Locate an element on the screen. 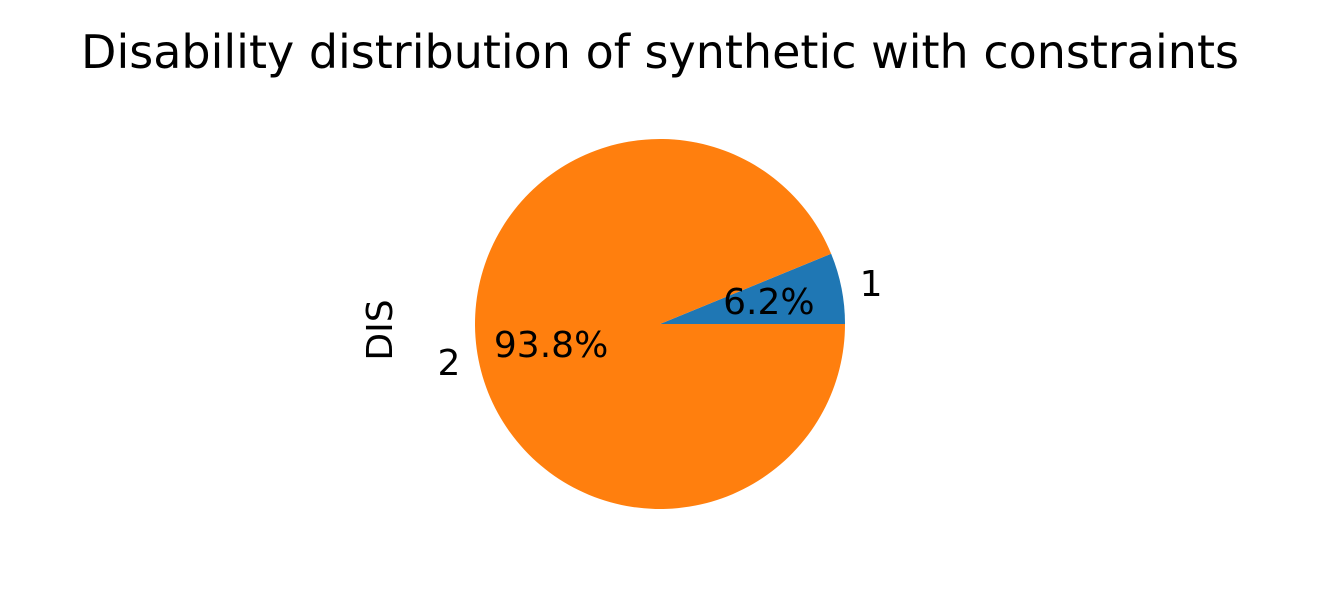 This screenshot has height=589, width=1321. slice-category-label-1: 1 is located at coordinates (871, 284).